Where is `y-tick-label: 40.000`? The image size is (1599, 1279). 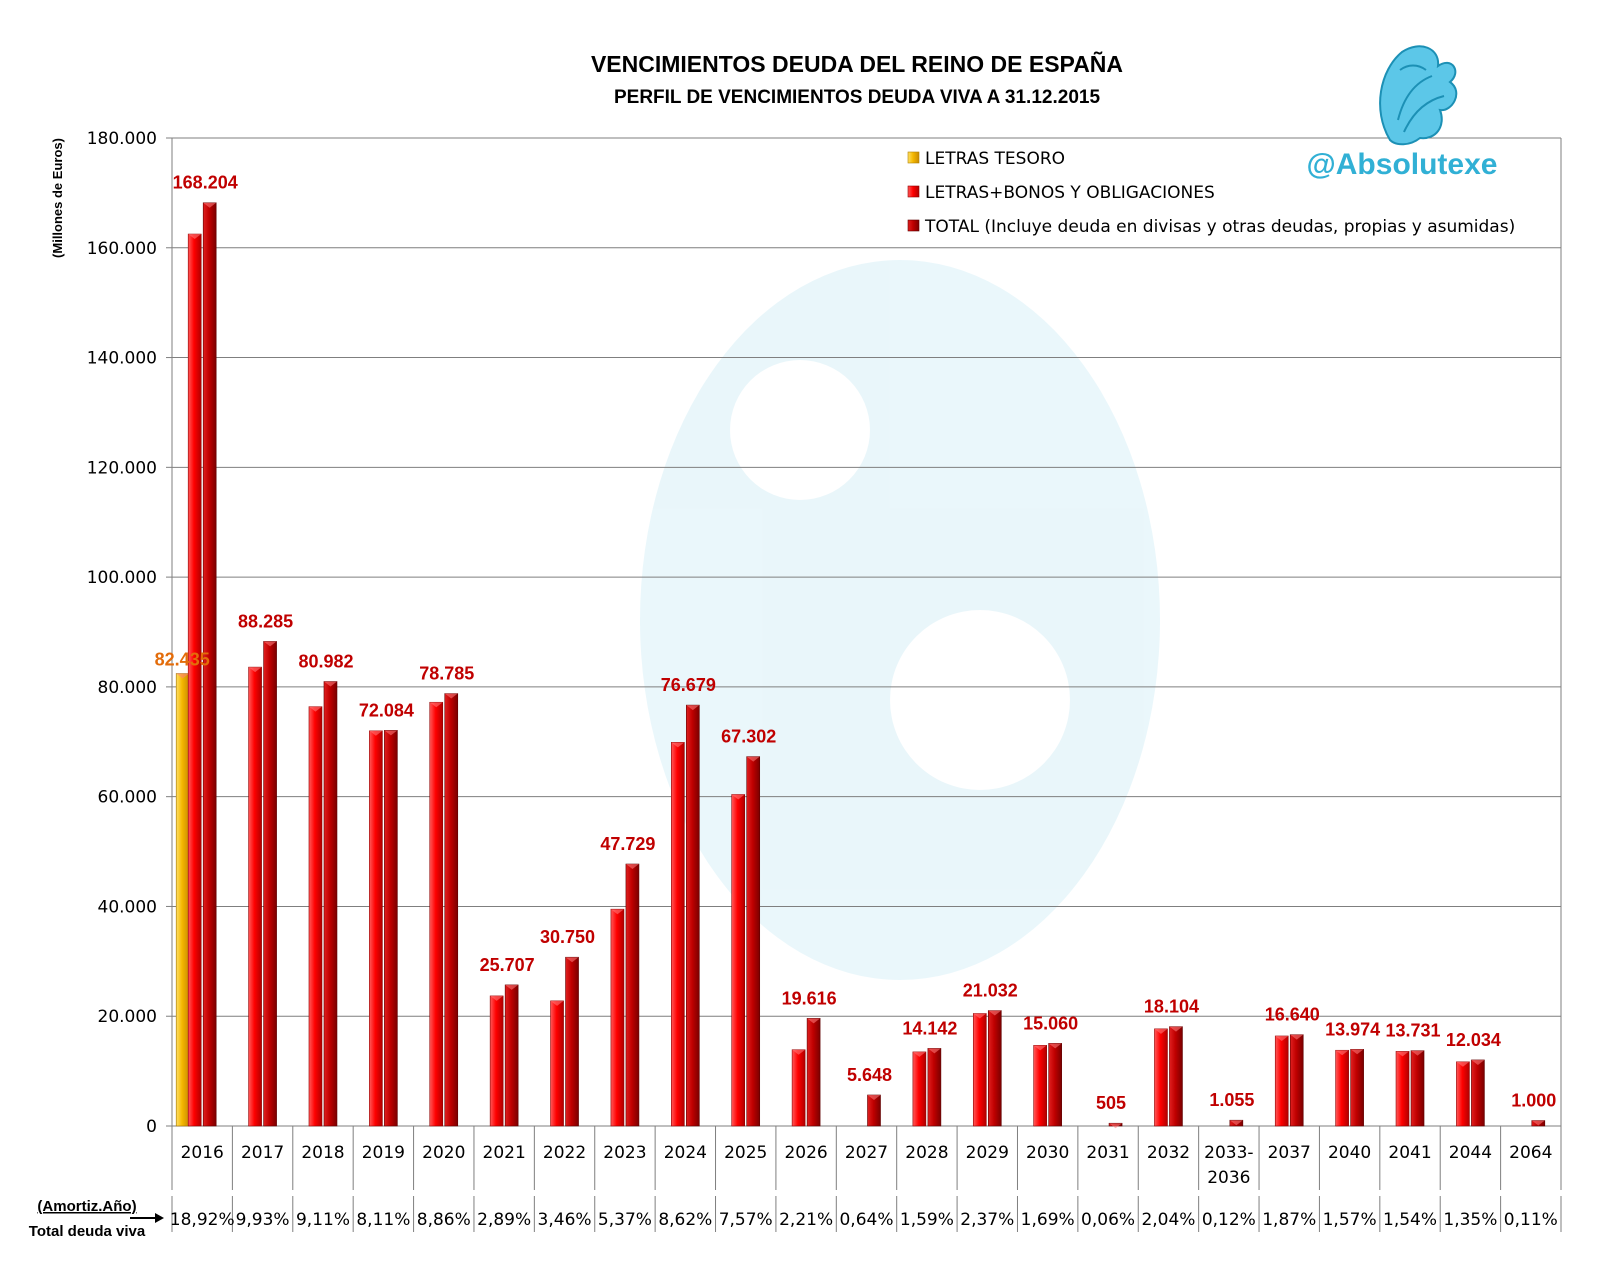 y-tick-label: 40.000 is located at coordinates (127, 907).